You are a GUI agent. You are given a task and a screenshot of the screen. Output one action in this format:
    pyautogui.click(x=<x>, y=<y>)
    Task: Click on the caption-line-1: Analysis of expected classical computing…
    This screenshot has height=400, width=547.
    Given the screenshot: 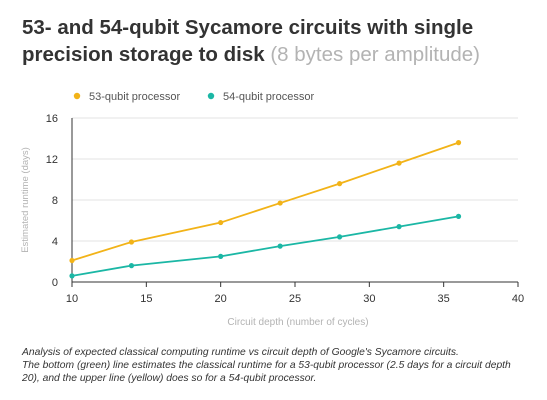 What is the action you would take?
    pyautogui.click(x=240, y=352)
    